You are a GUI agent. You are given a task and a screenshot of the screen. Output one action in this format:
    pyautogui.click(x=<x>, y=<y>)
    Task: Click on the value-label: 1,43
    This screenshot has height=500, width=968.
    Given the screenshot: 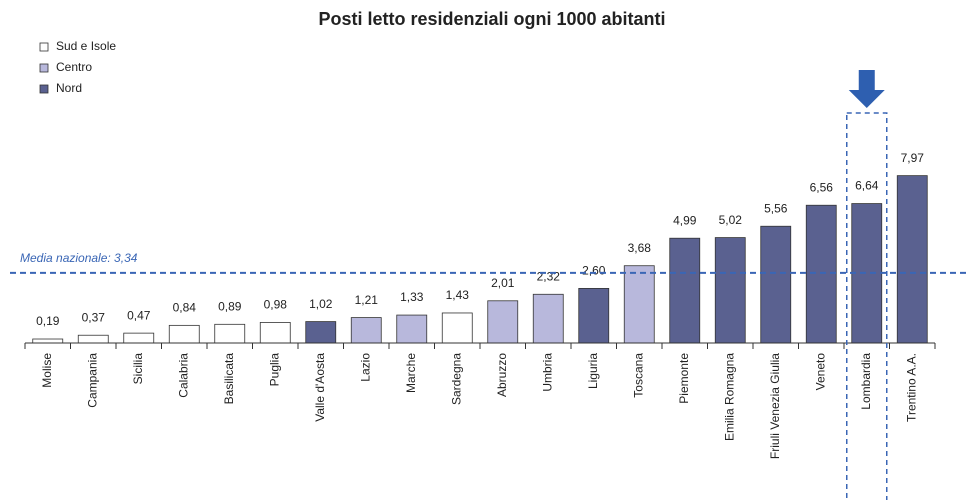 What is the action you would take?
    pyautogui.click(x=458, y=295)
    